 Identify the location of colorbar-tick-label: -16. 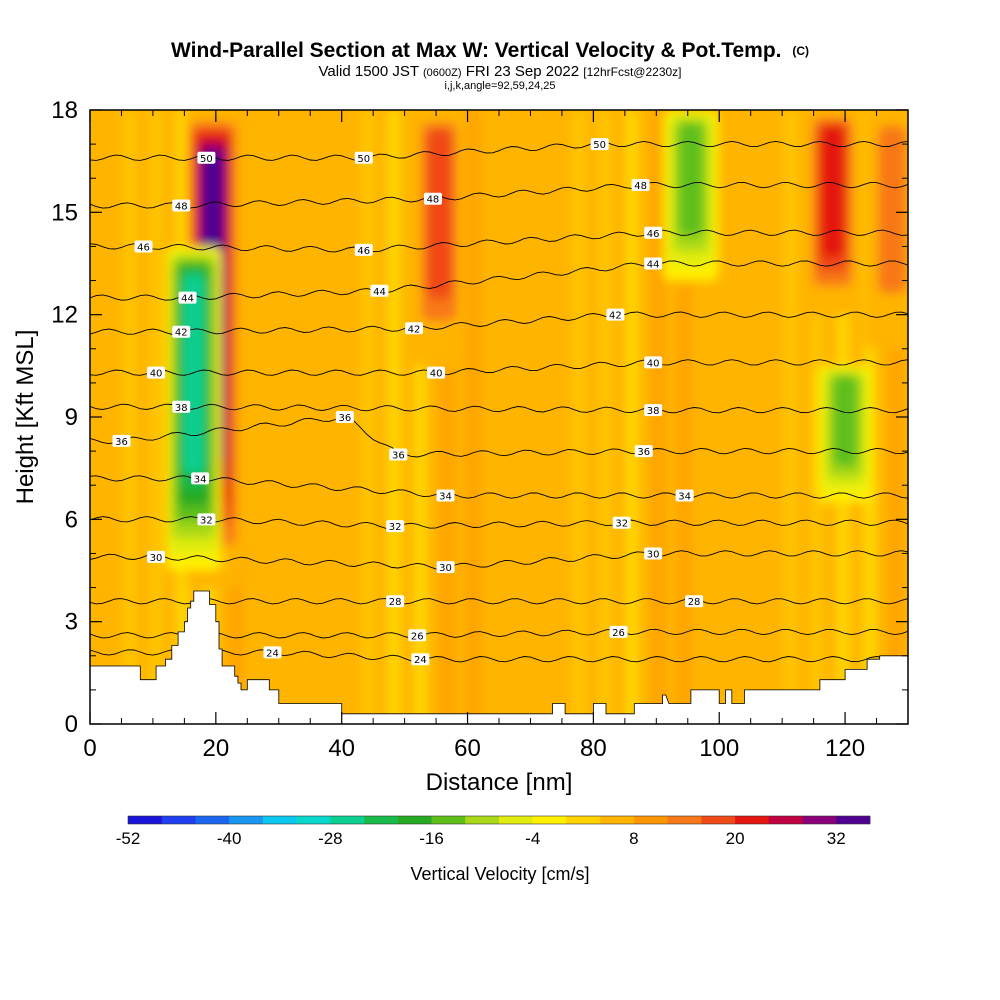
(431, 838).